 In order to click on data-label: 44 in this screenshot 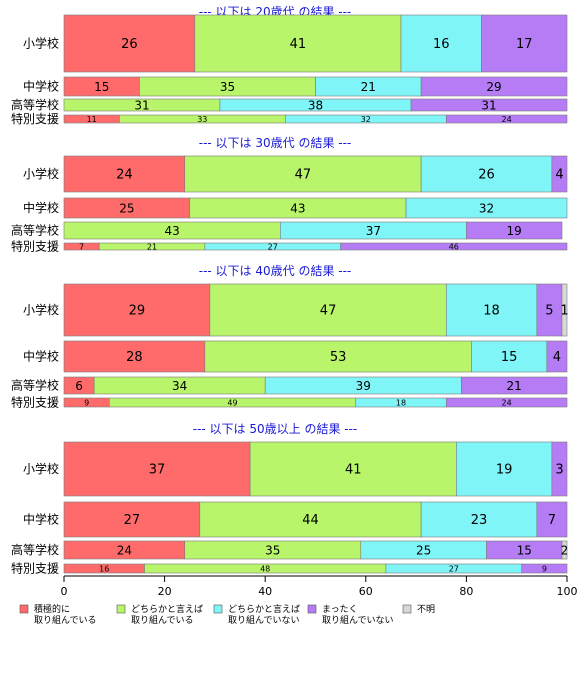, I will do `click(310, 520)`.